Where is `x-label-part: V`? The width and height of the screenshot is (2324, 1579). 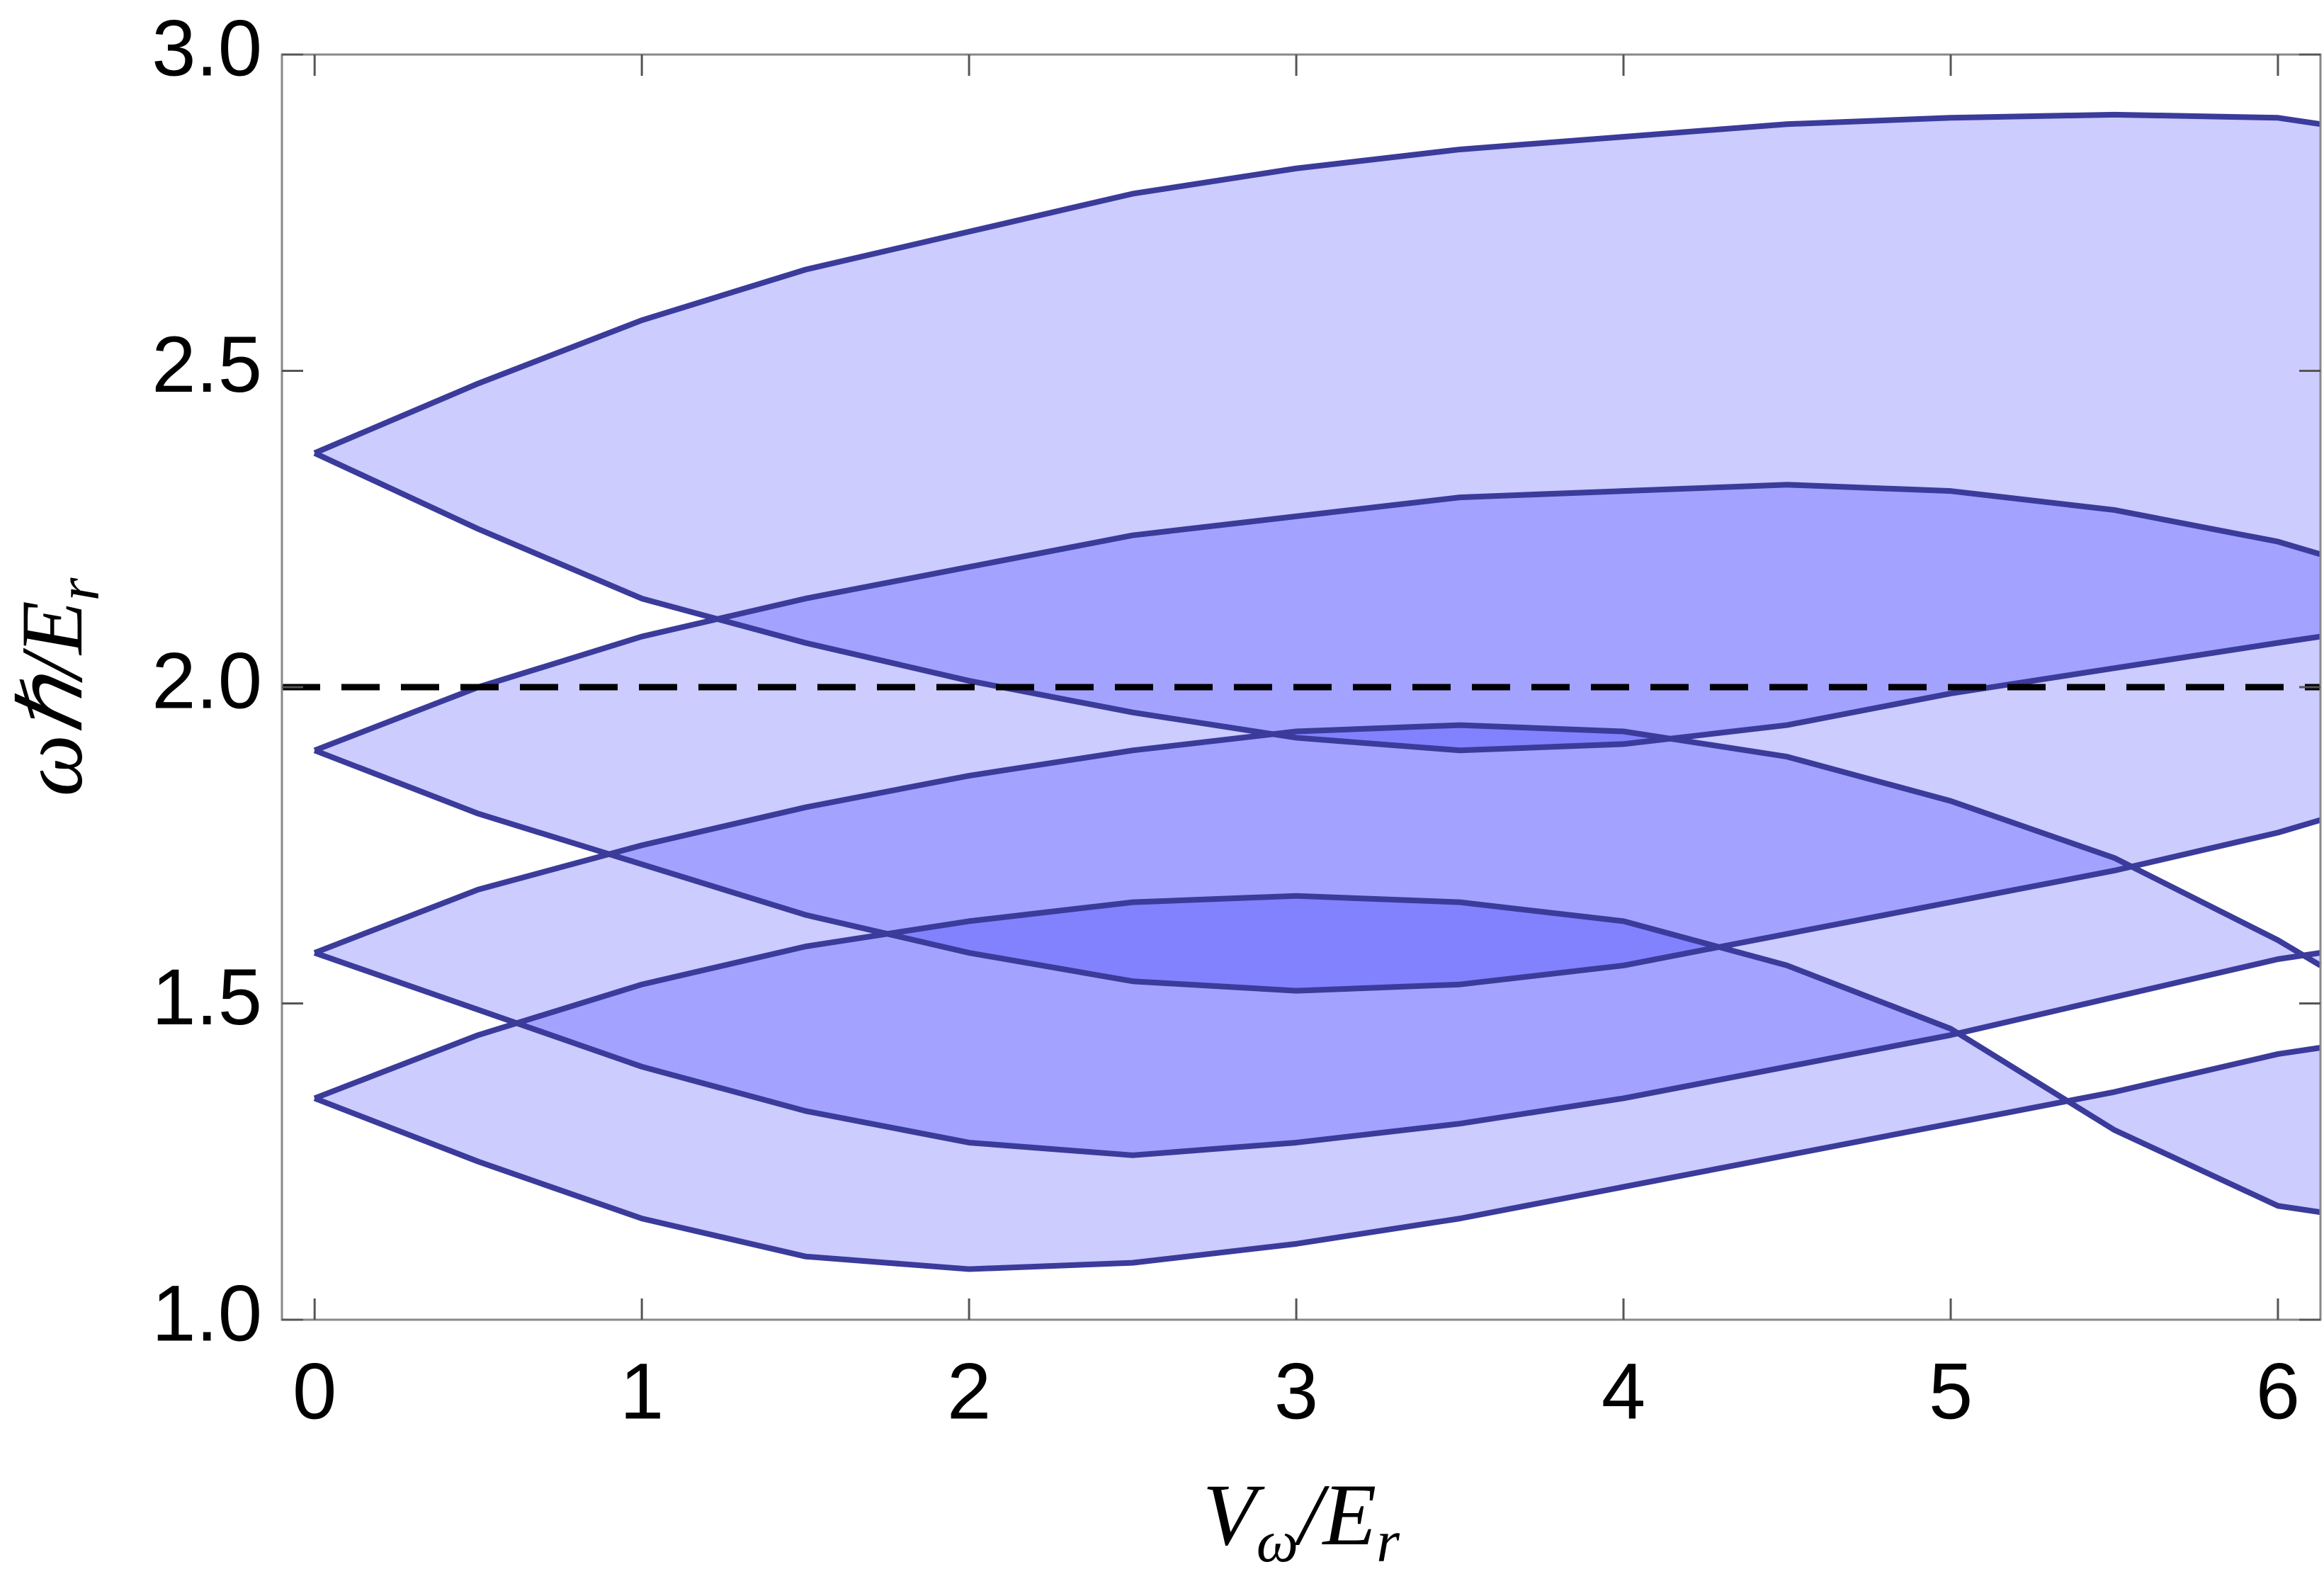 x-label-part: V is located at coordinates (1234, 1515).